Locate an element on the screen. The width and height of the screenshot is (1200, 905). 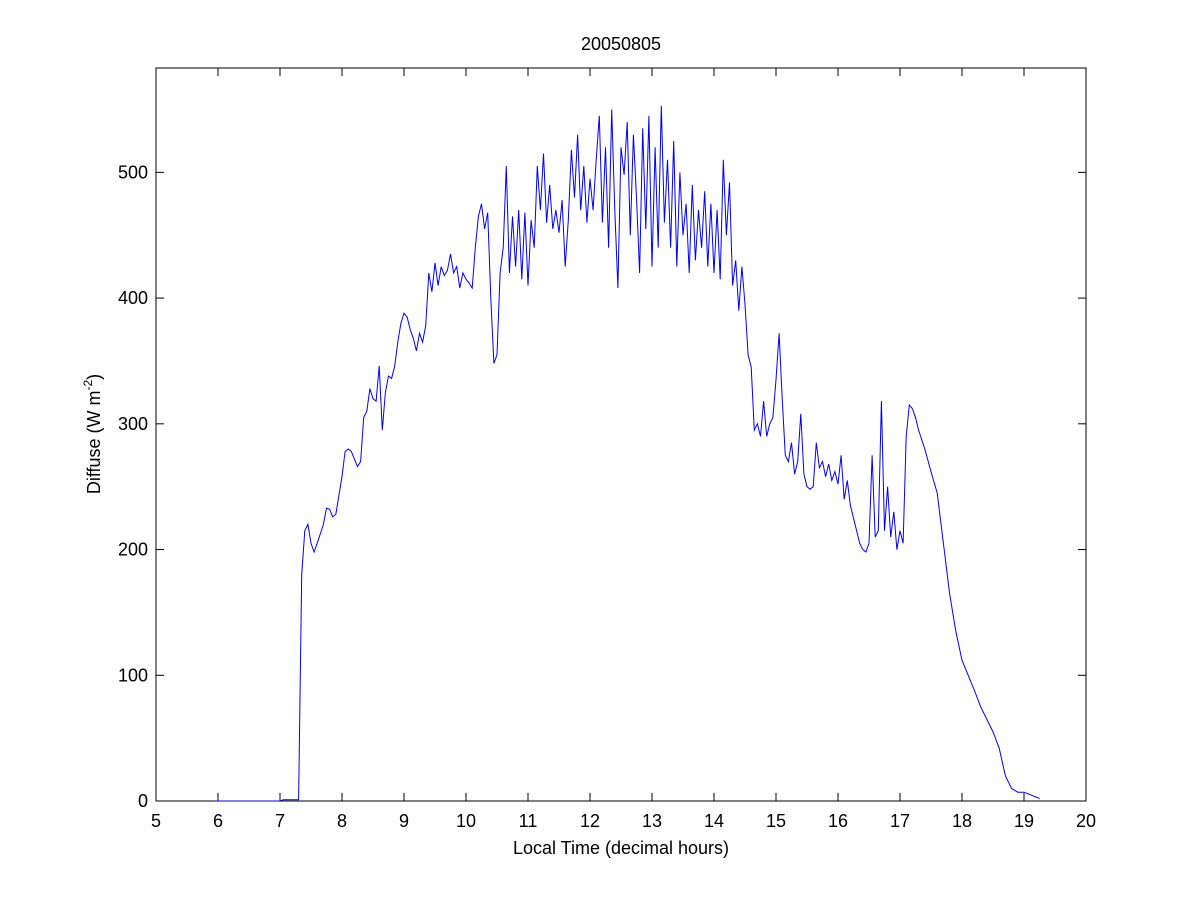
x-tick-label: 17 is located at coordinates (900, 821).